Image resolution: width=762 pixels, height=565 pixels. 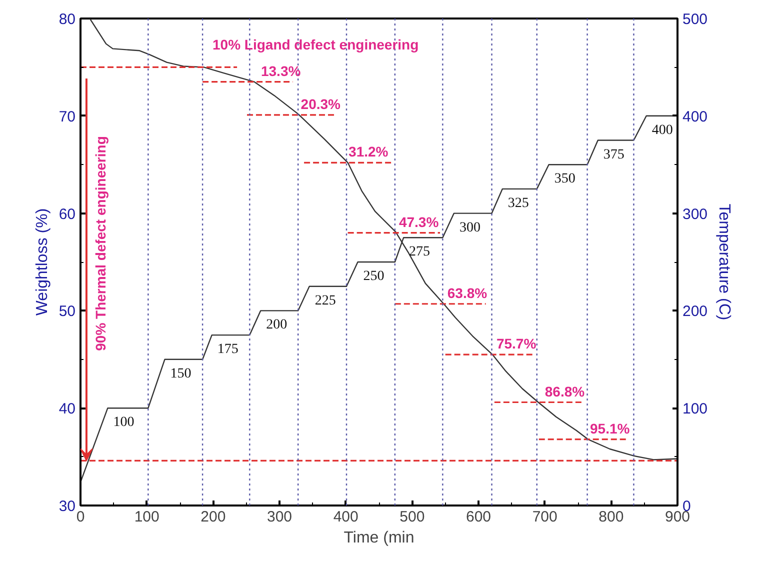 What do you see at coordinates (610, 428) in the screenshot?
I see `annotation: 95.1%` at bounding box center [610, 428].